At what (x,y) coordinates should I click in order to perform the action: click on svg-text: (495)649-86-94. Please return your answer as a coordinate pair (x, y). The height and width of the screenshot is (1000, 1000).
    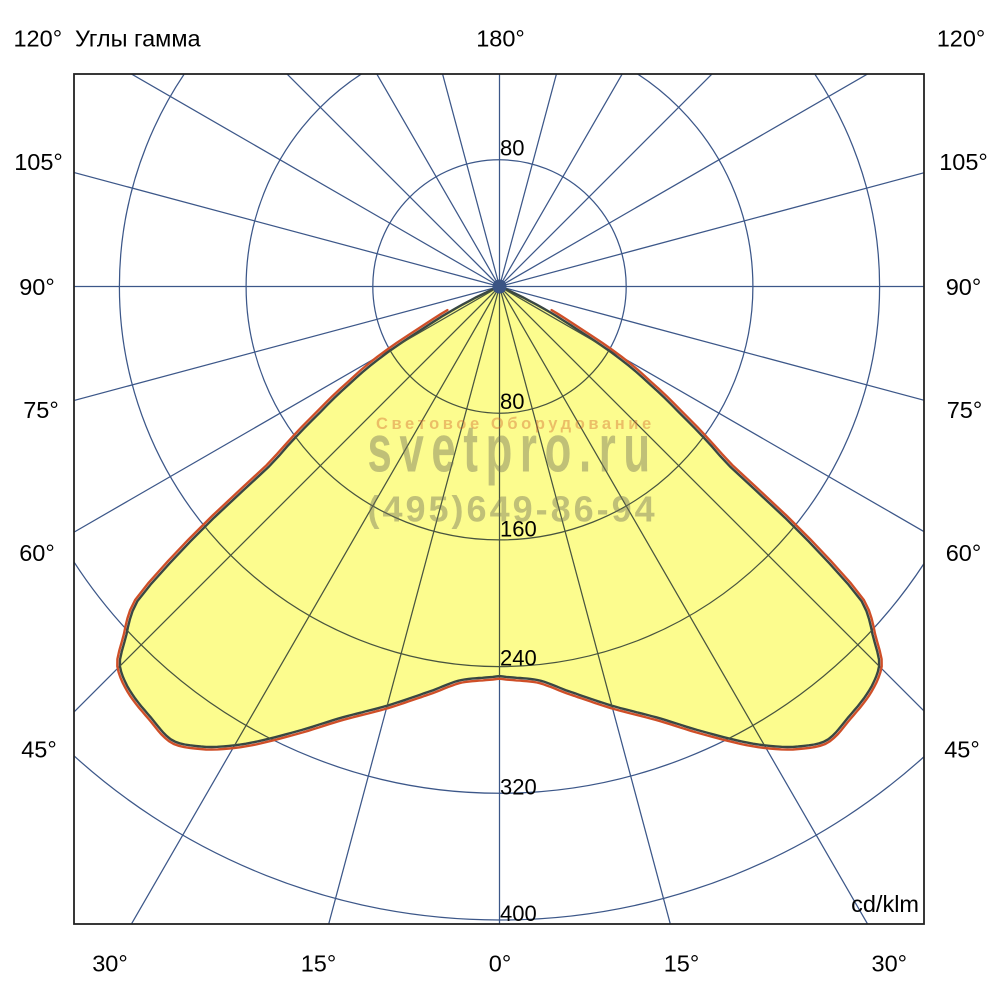
    Looking at the image, I should click on (513, 509).